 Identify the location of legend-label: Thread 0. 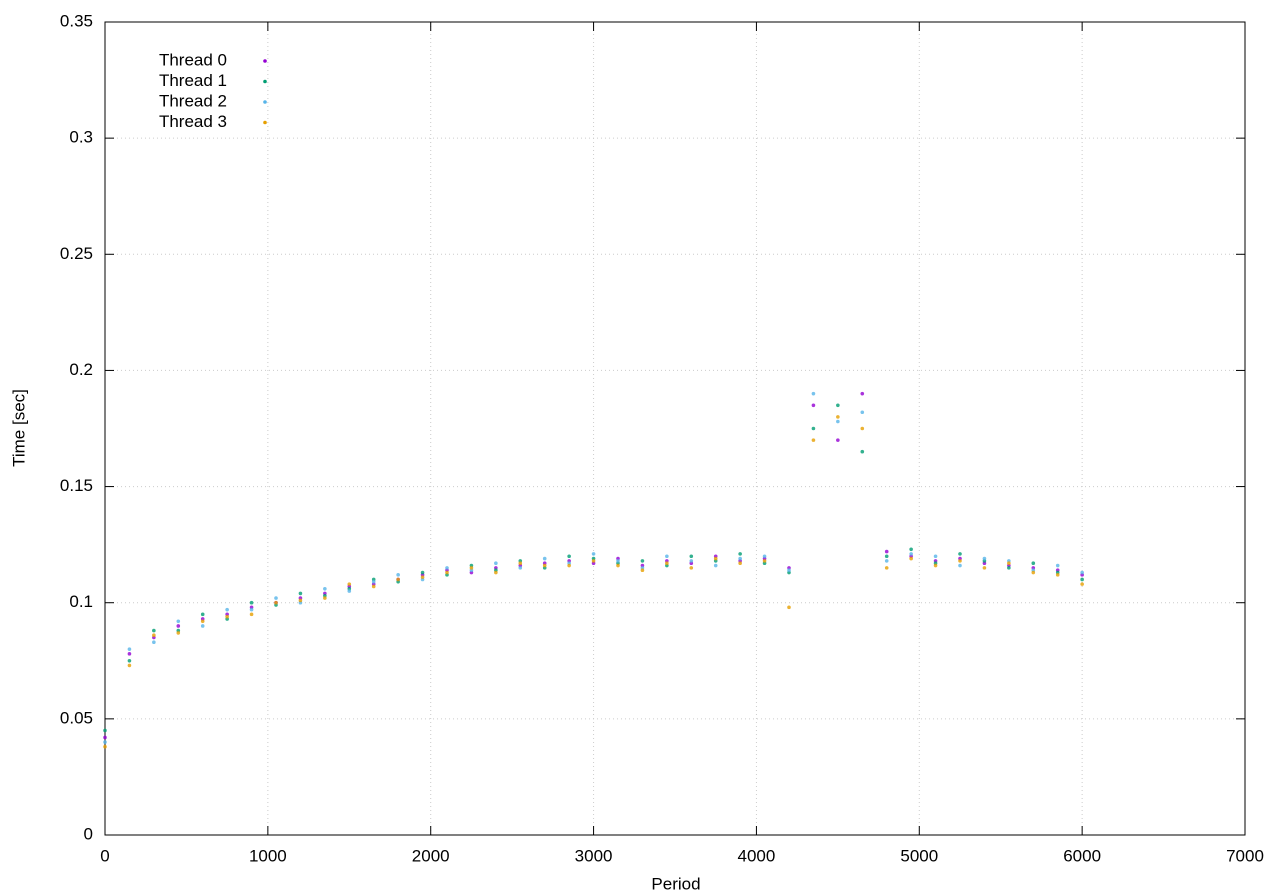
(193, 59).